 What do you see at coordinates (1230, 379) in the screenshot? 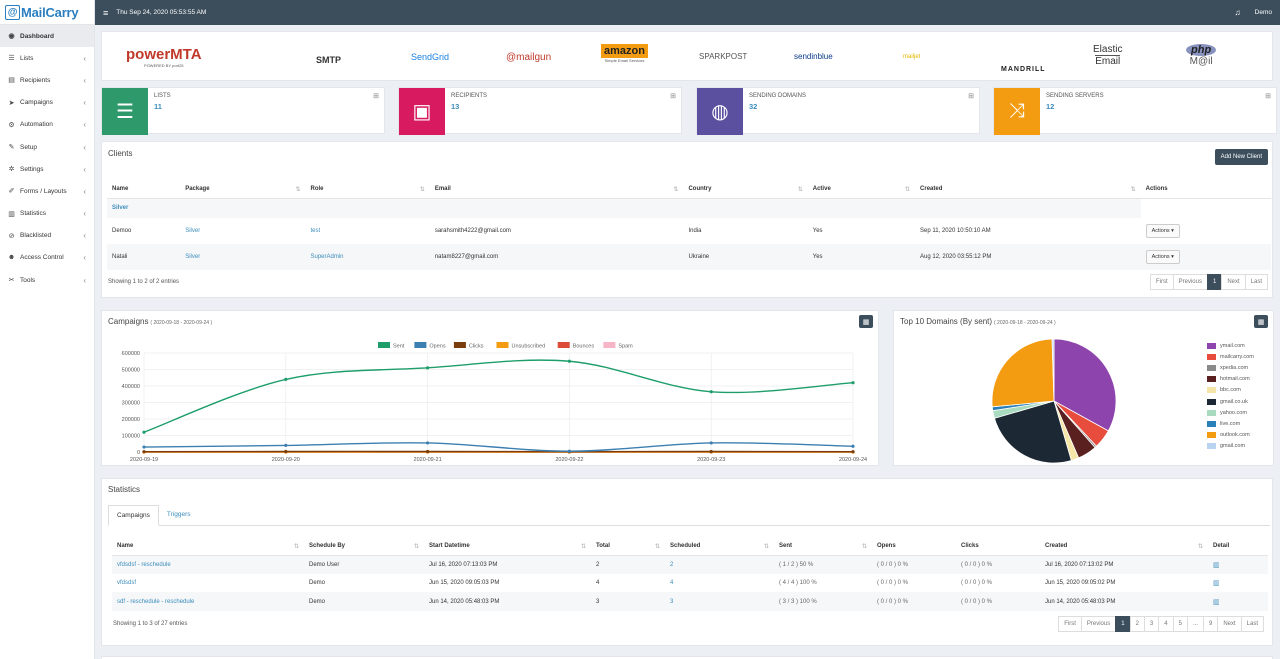
I see `legend-item: hotmail.com` at bounding box center [1230, 379].